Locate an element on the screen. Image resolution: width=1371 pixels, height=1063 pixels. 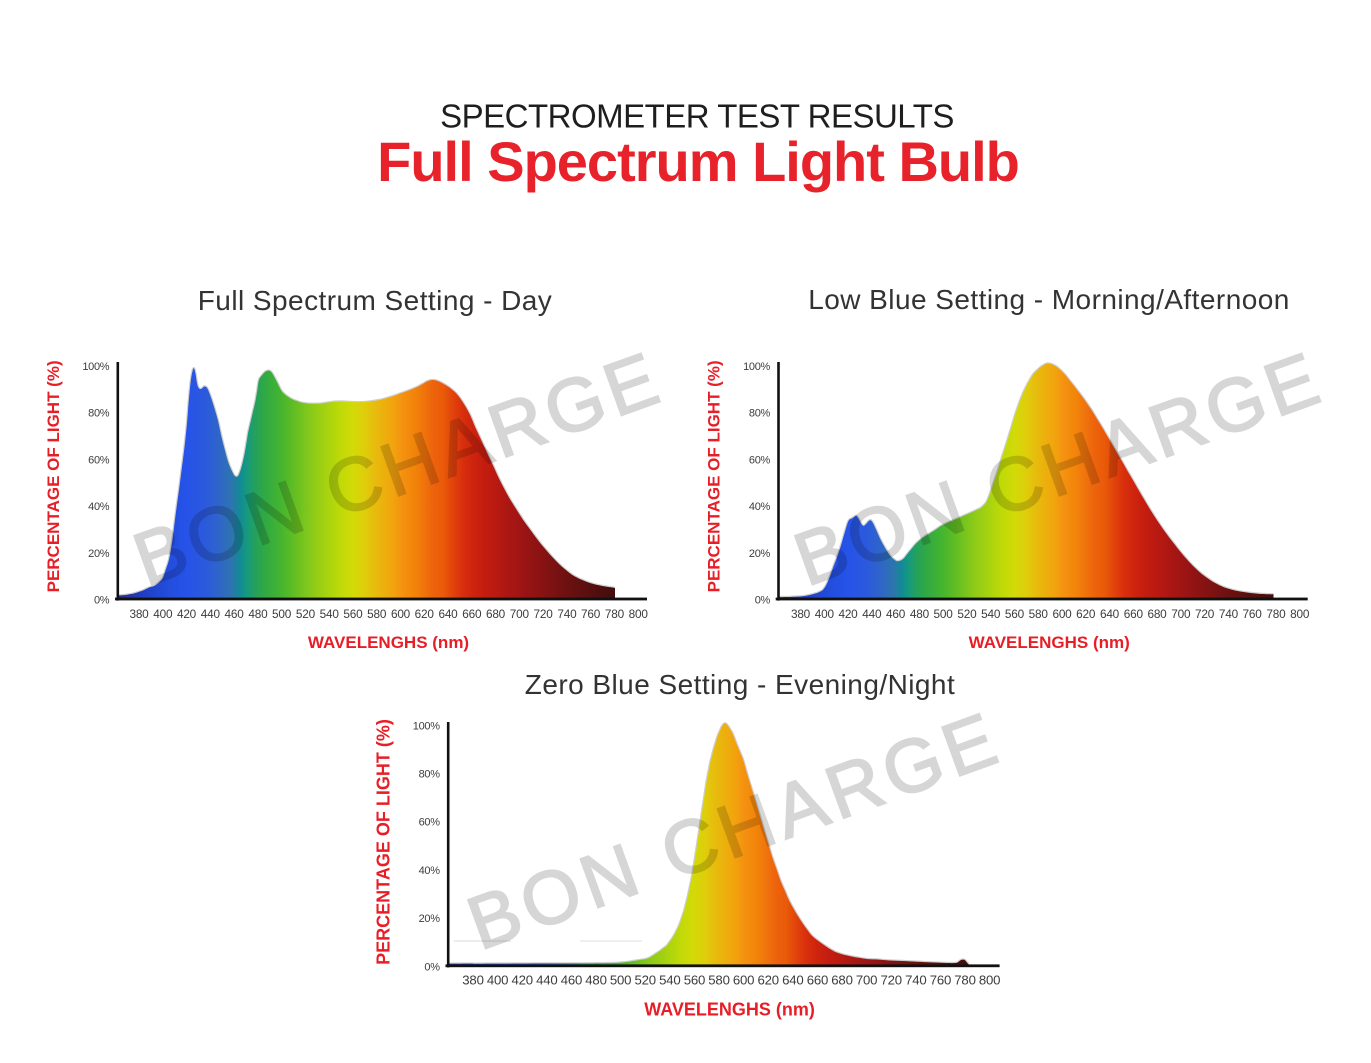
svg-text: Full Spectrum Light Bulb is located at coordinates (698, 161).